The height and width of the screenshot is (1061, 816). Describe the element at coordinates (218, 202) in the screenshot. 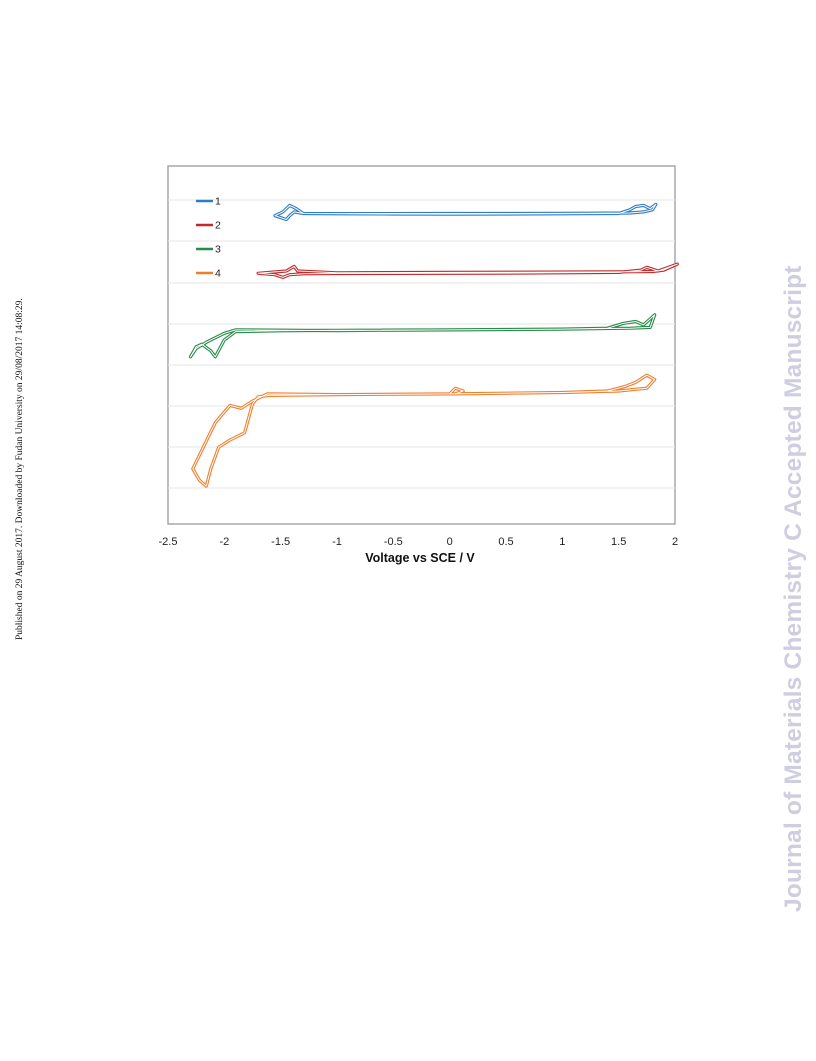

I see `legend-label-1: 1` at that location.